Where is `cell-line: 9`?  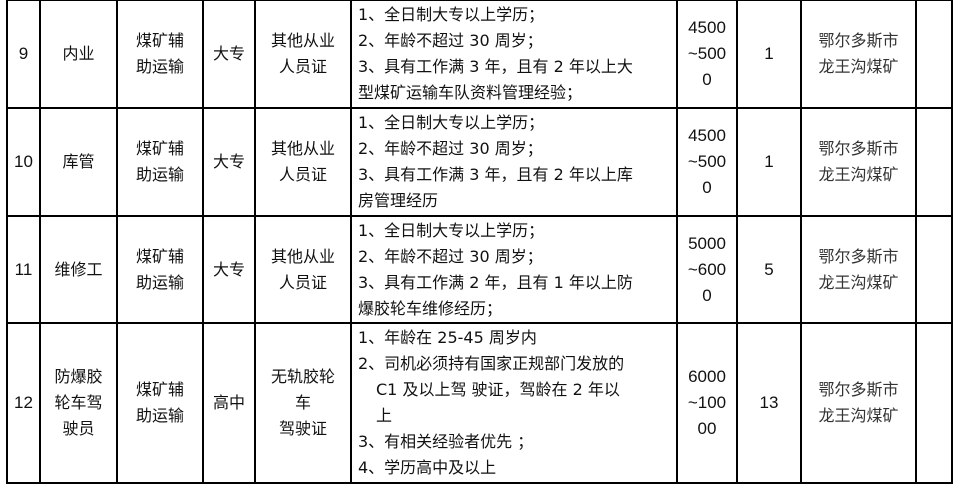 cell-line: 9 is located at coordinates (23, 53).